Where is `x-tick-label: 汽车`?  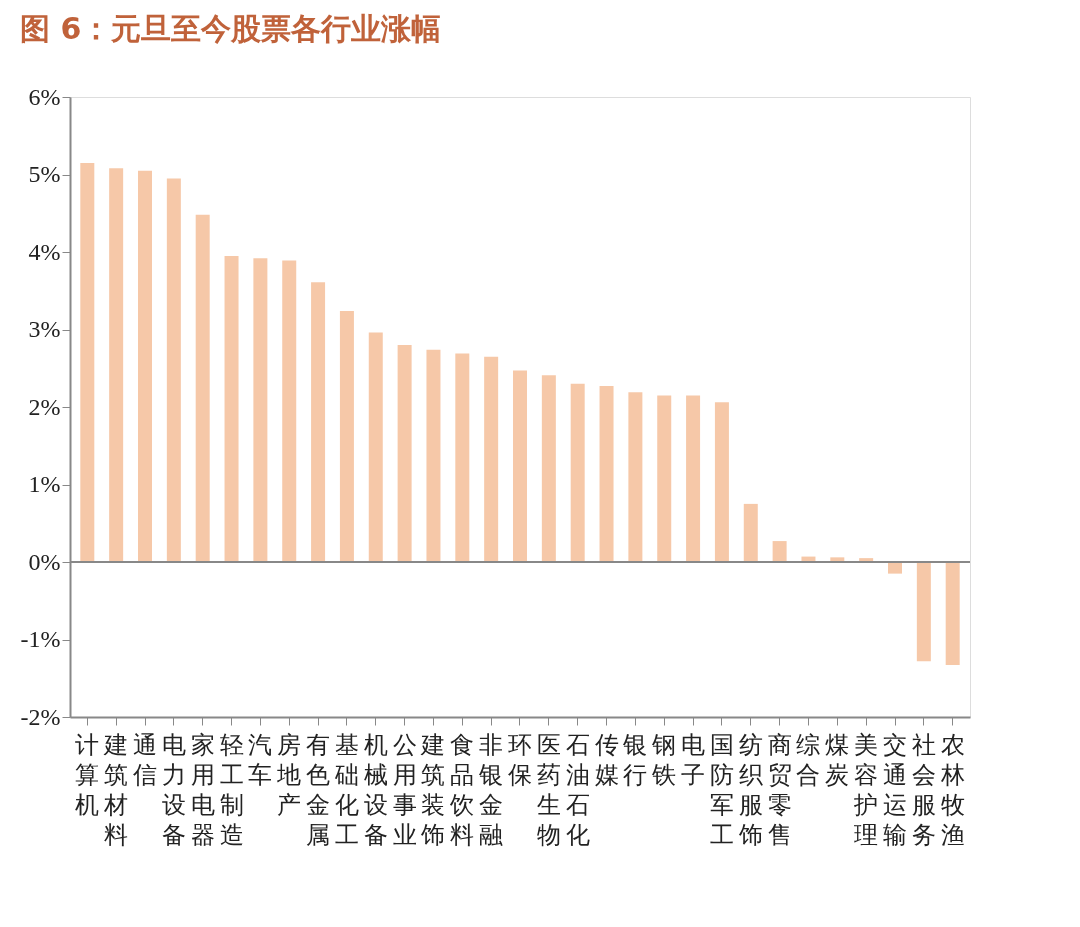
x-tick-label: 汽车 is located at coordinates (260, 759).